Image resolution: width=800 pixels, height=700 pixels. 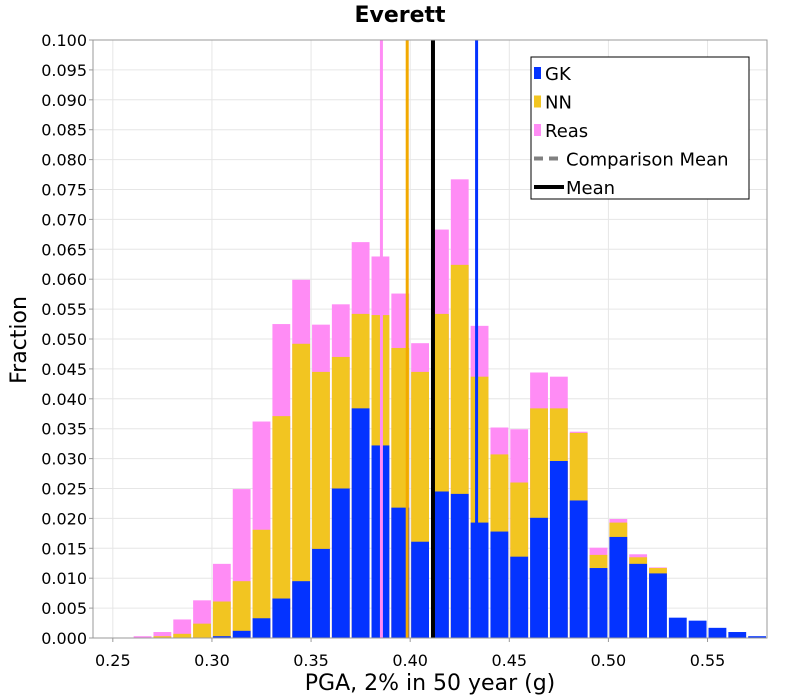 What do you see at coordinates (64, 190) in the screenshot?
I see `y-tick-label: 0.075` at bounding box center [64, 190].